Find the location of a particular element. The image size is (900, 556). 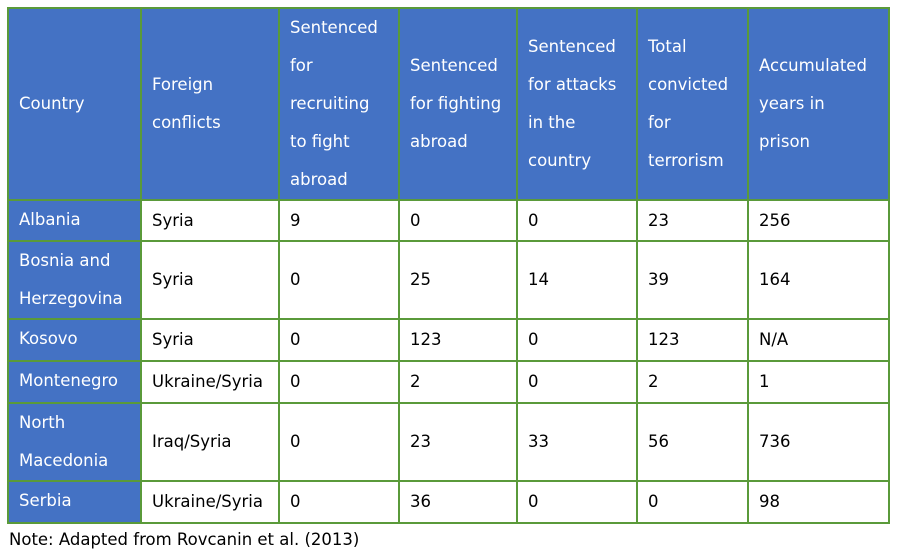

fighting-cell: 23 is located at coordinates (458, 442).